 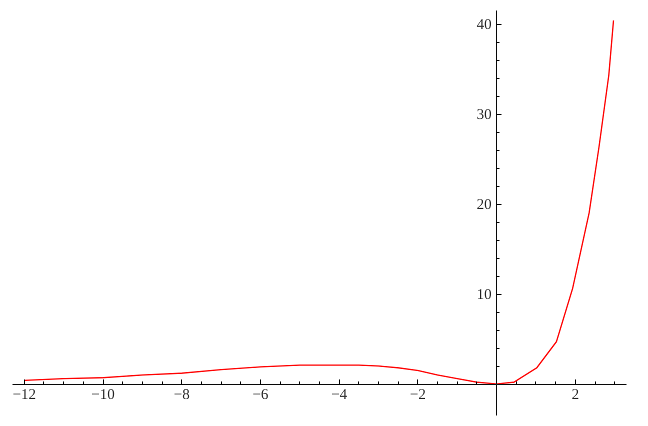 I want to click on x-tick-label: −12, so click(x=24, y=395).